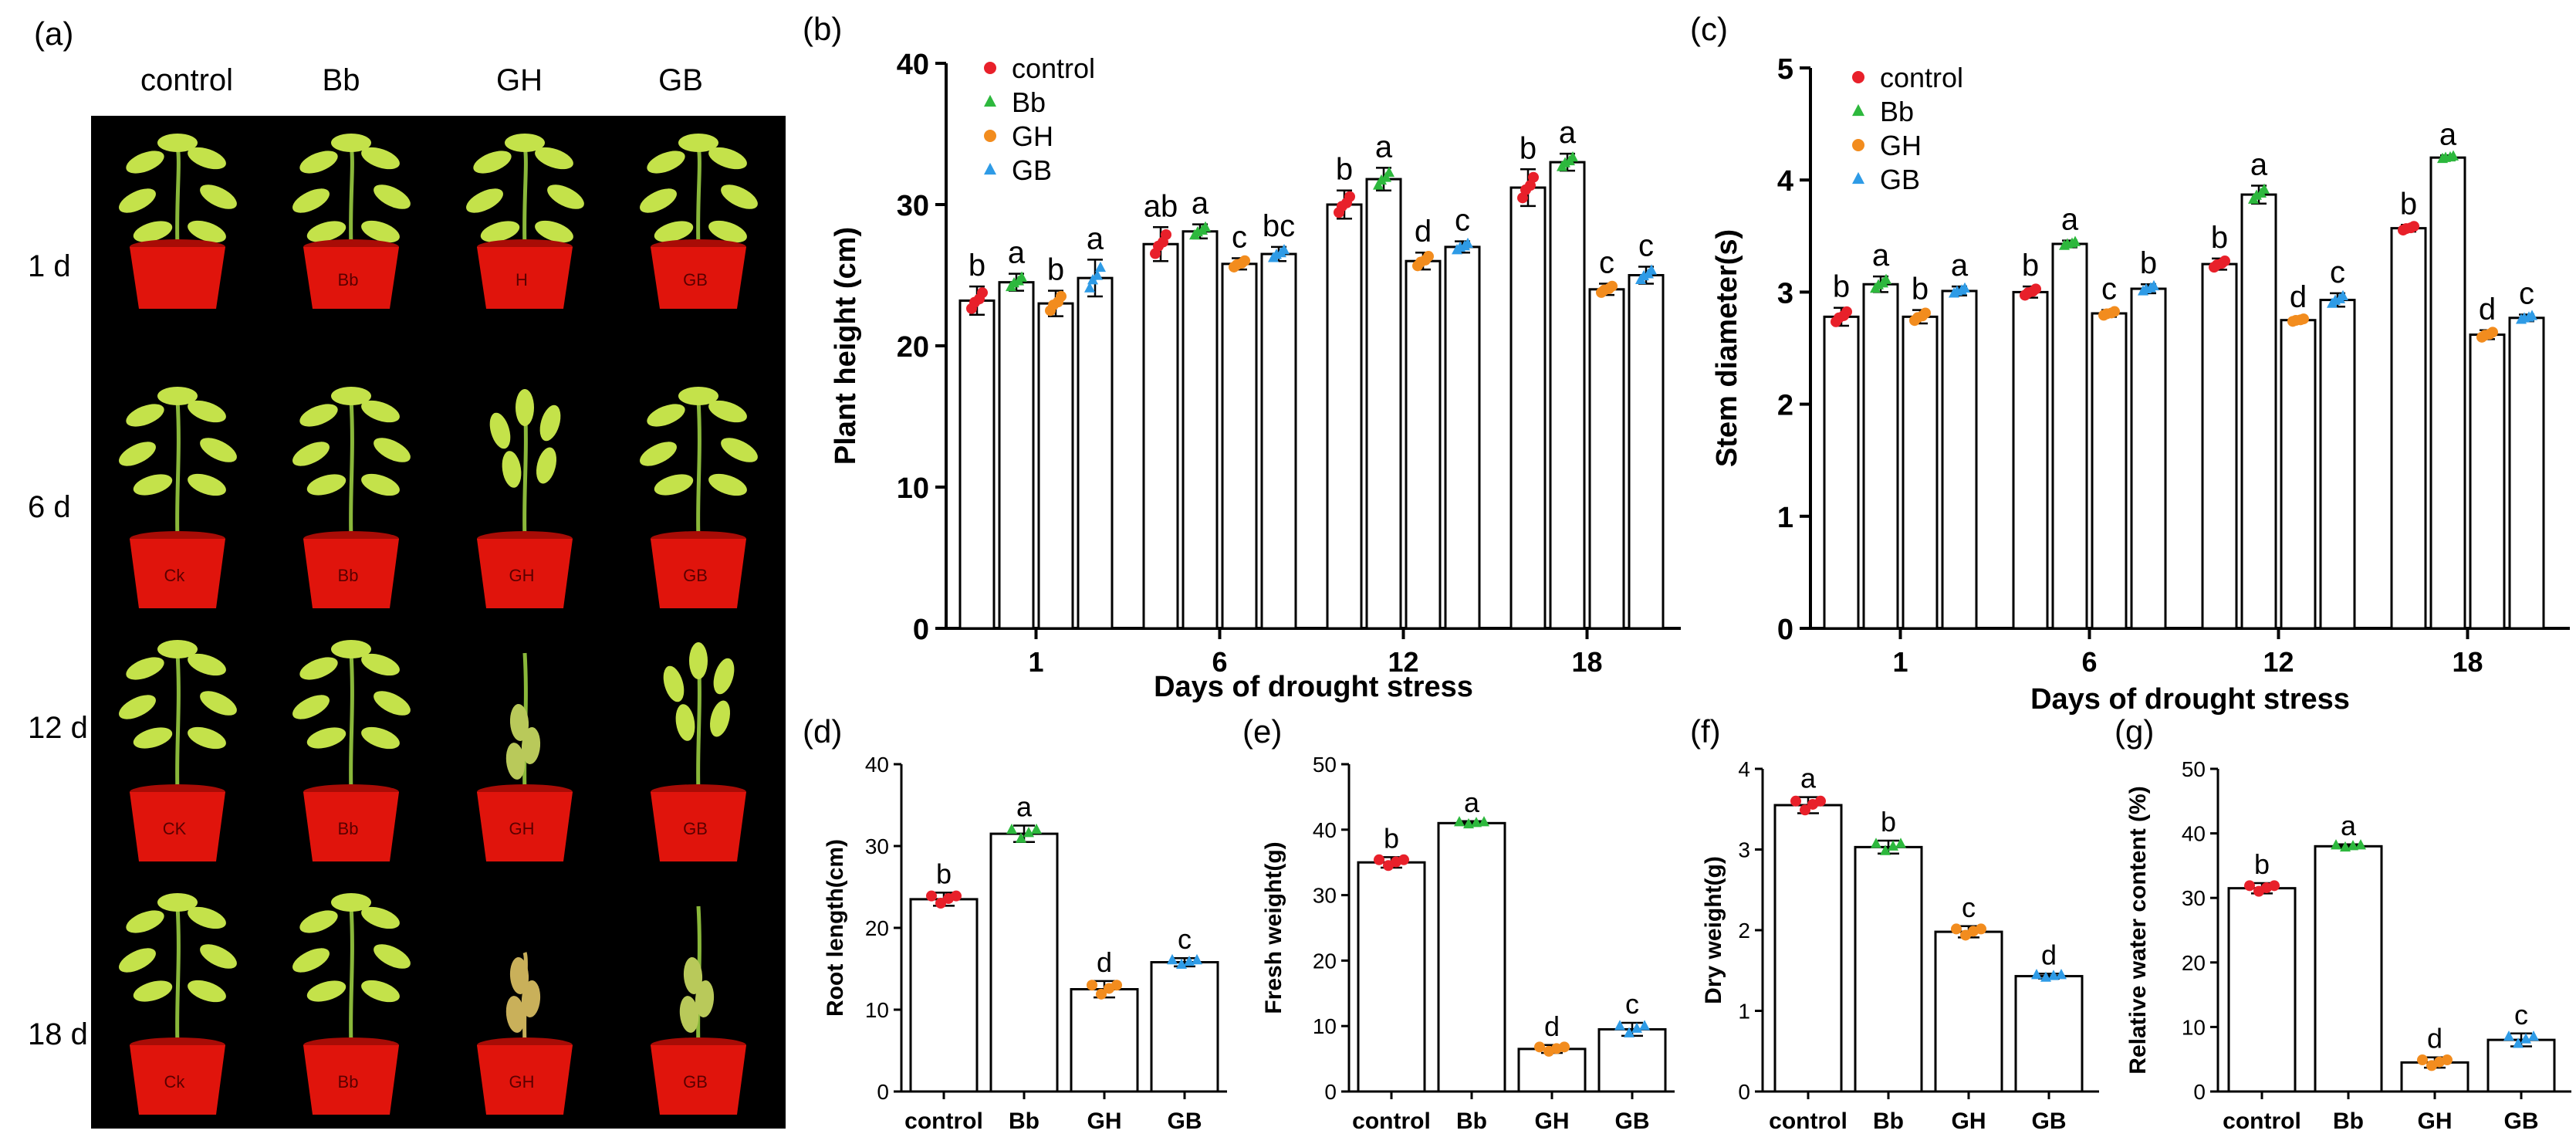 This screenshot has width=2576, height=1144. Describe the element at coordinates (1709, 29) in the screenshot. I see `panel-label-c: (c)` at that location.